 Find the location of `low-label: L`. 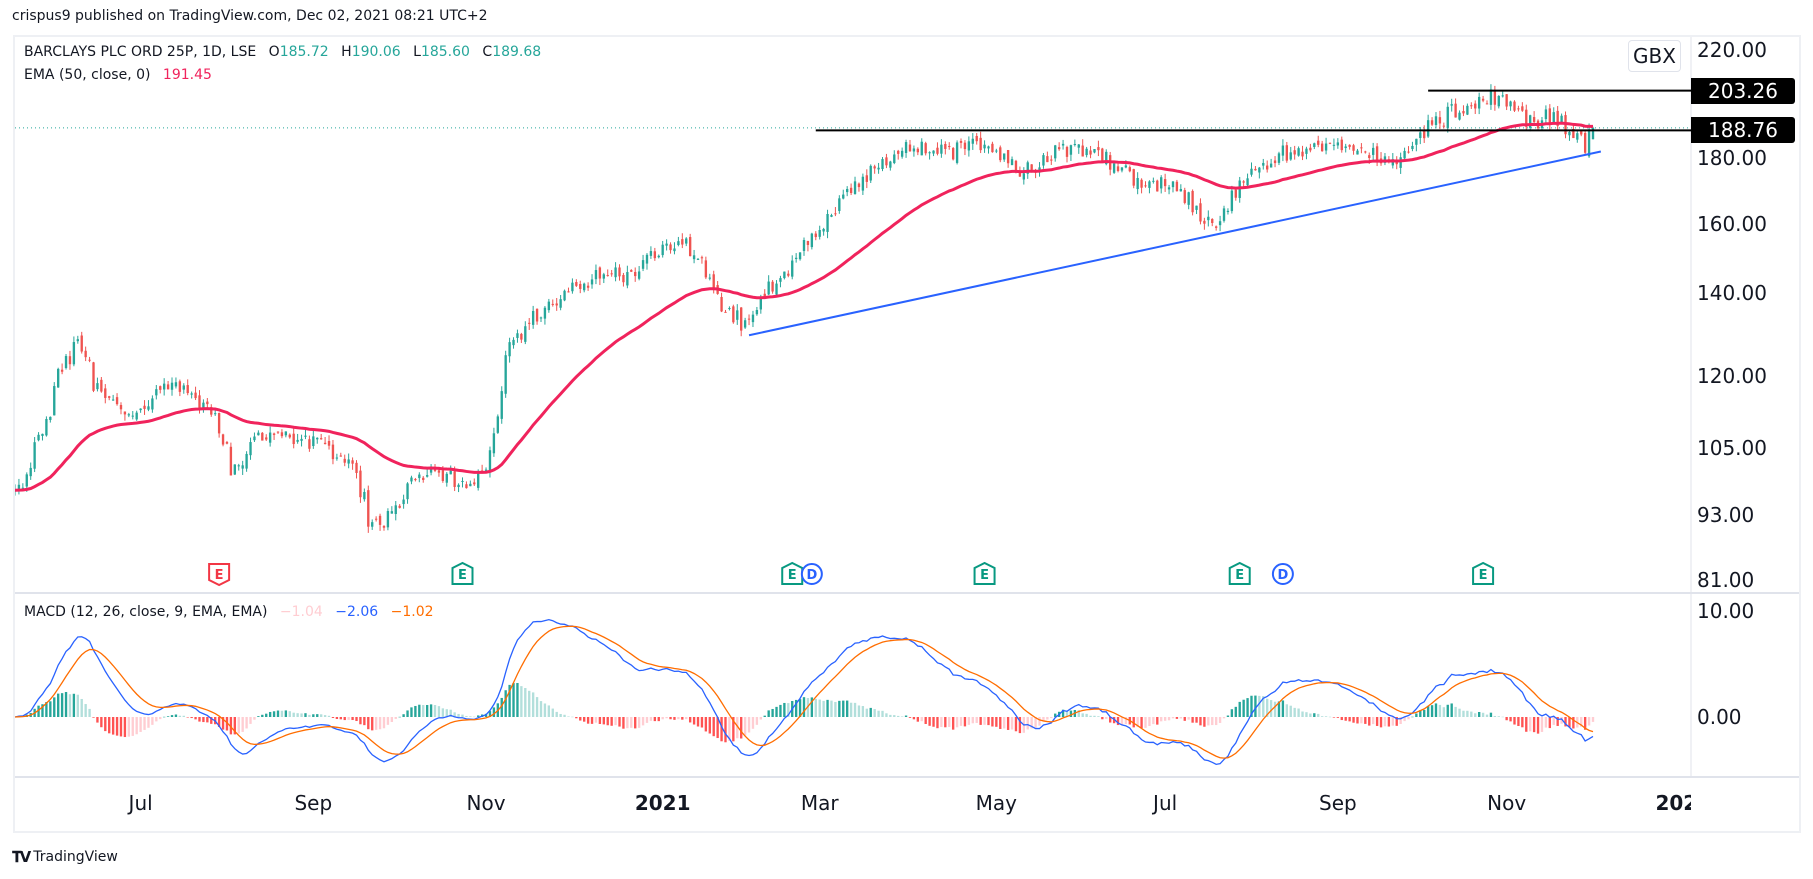

low-label: L is located at coordinates (417, 52).